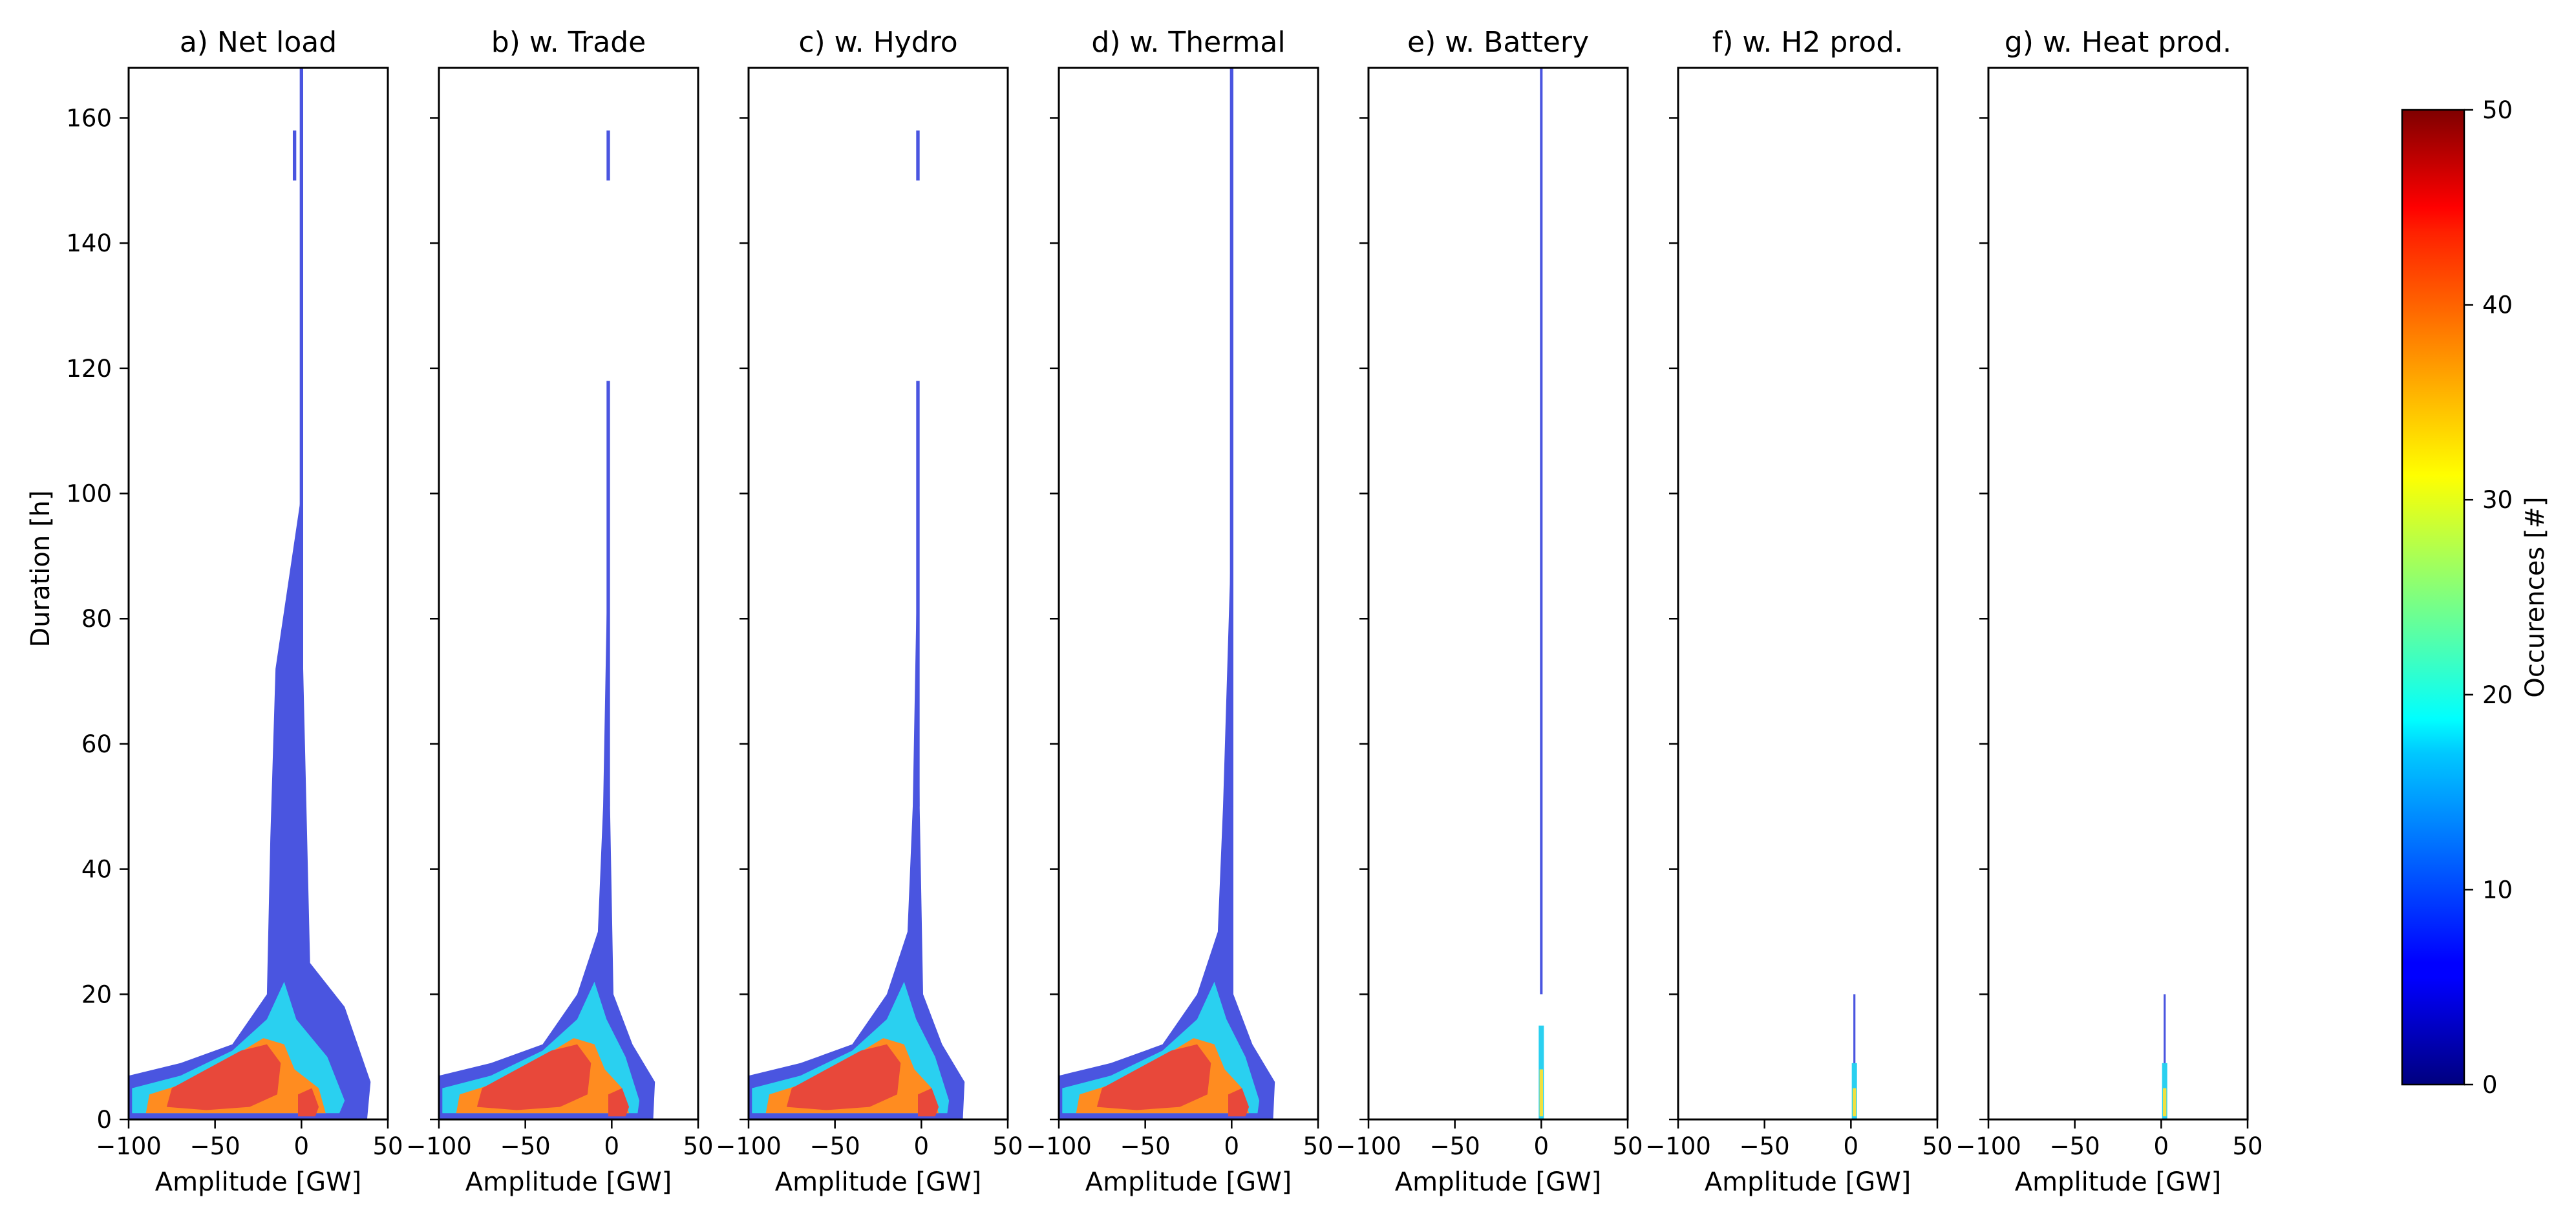 The image size is (2576, 1219). What do you see at coordinates (2497, 110) in the screenshot?
I see `colorbar-tick-label: 50` at bounding box center [2497, 110].